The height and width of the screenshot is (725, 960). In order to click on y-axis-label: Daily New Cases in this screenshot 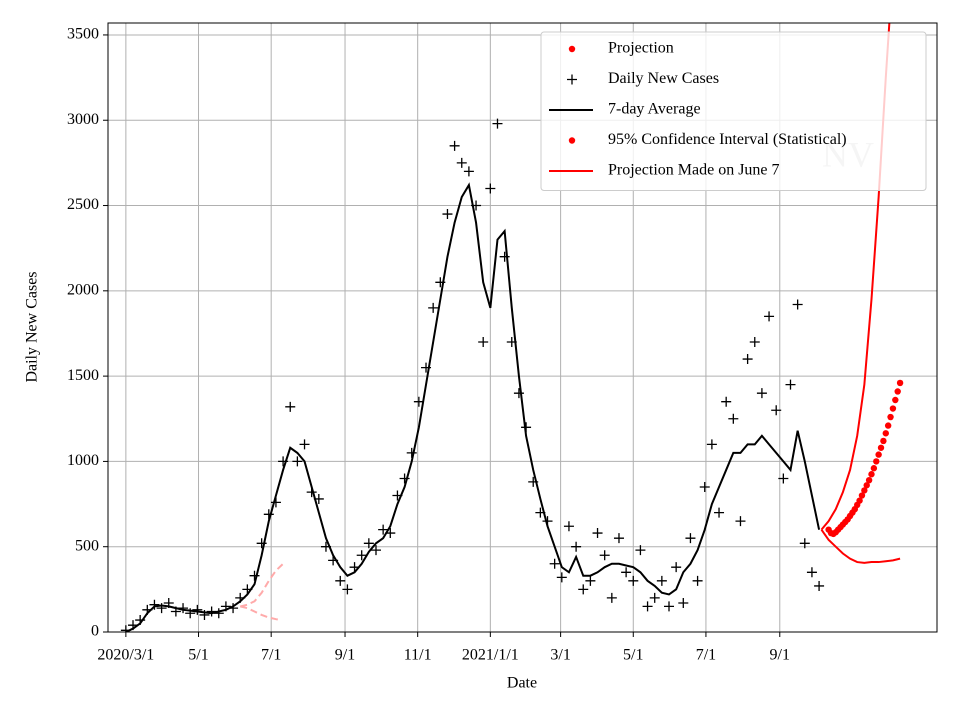, I will do `click(32, 326)`.